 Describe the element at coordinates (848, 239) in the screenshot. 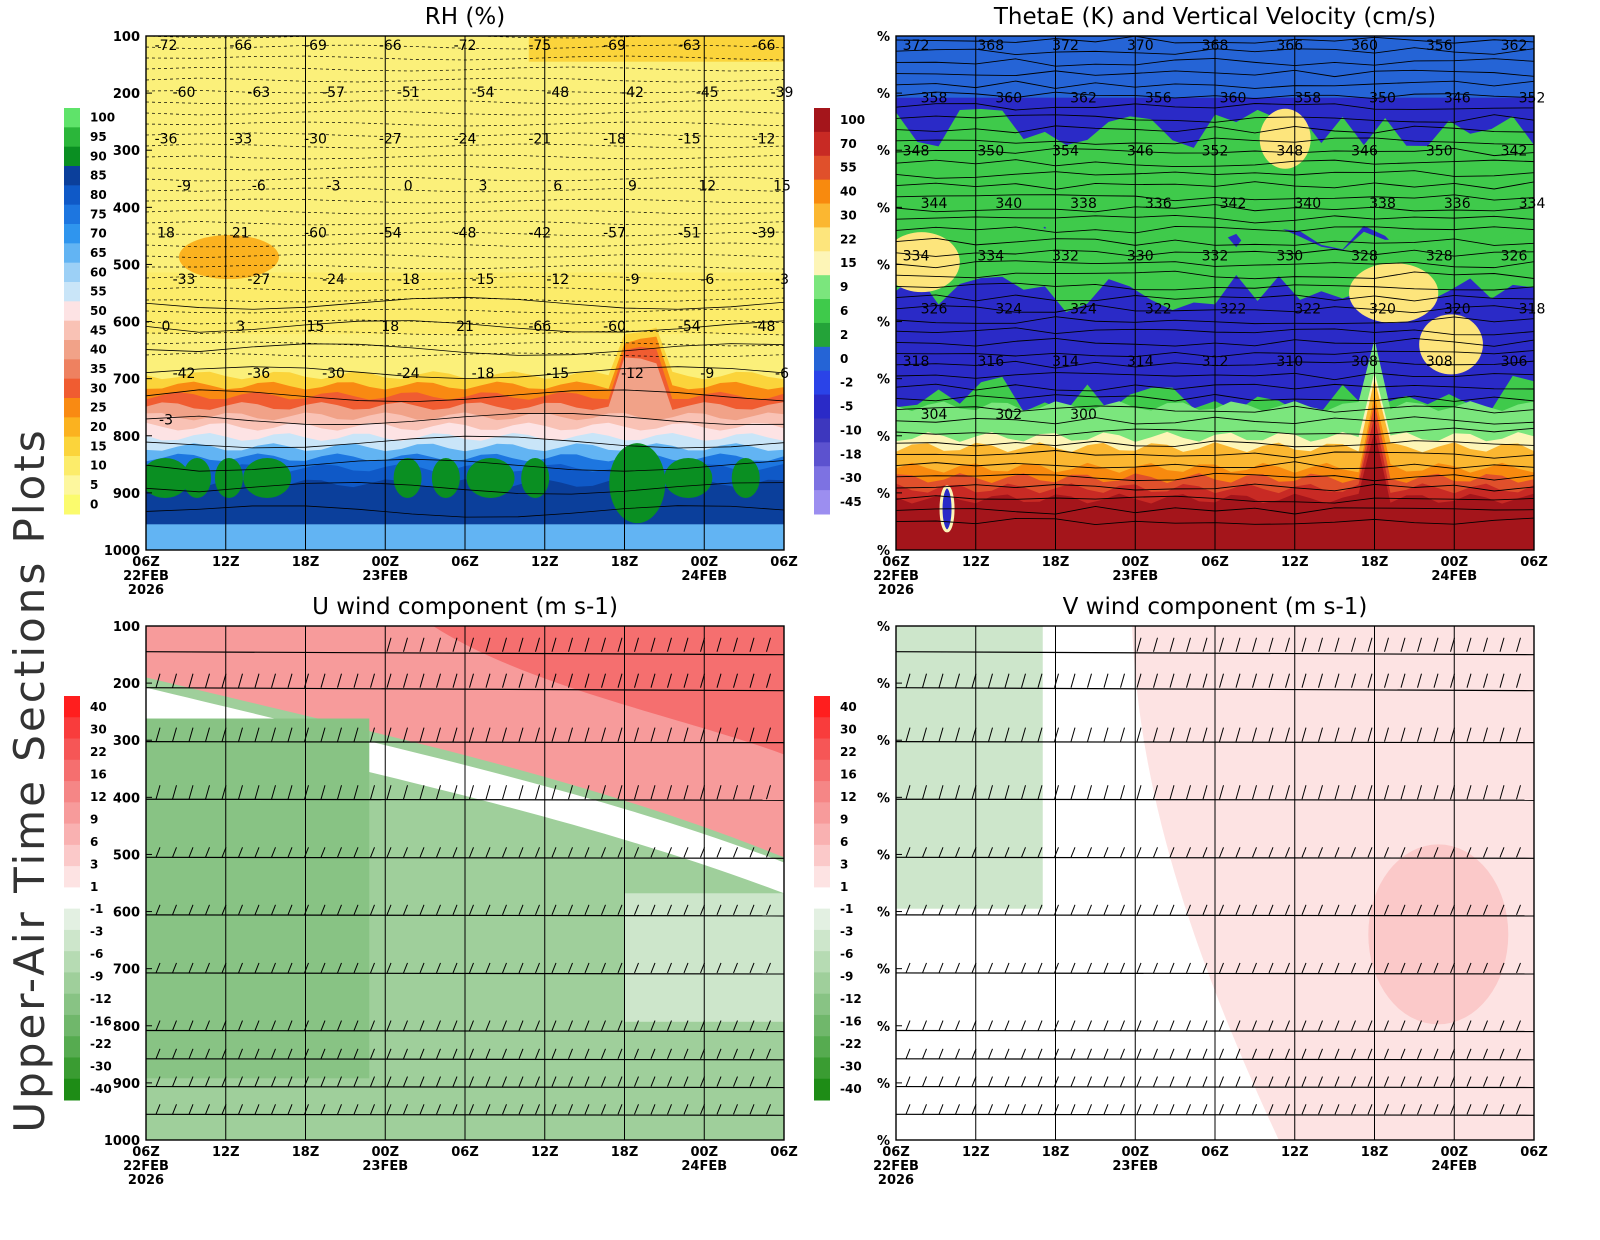

I see `thetae-colorbar-tick: 22` at that location.